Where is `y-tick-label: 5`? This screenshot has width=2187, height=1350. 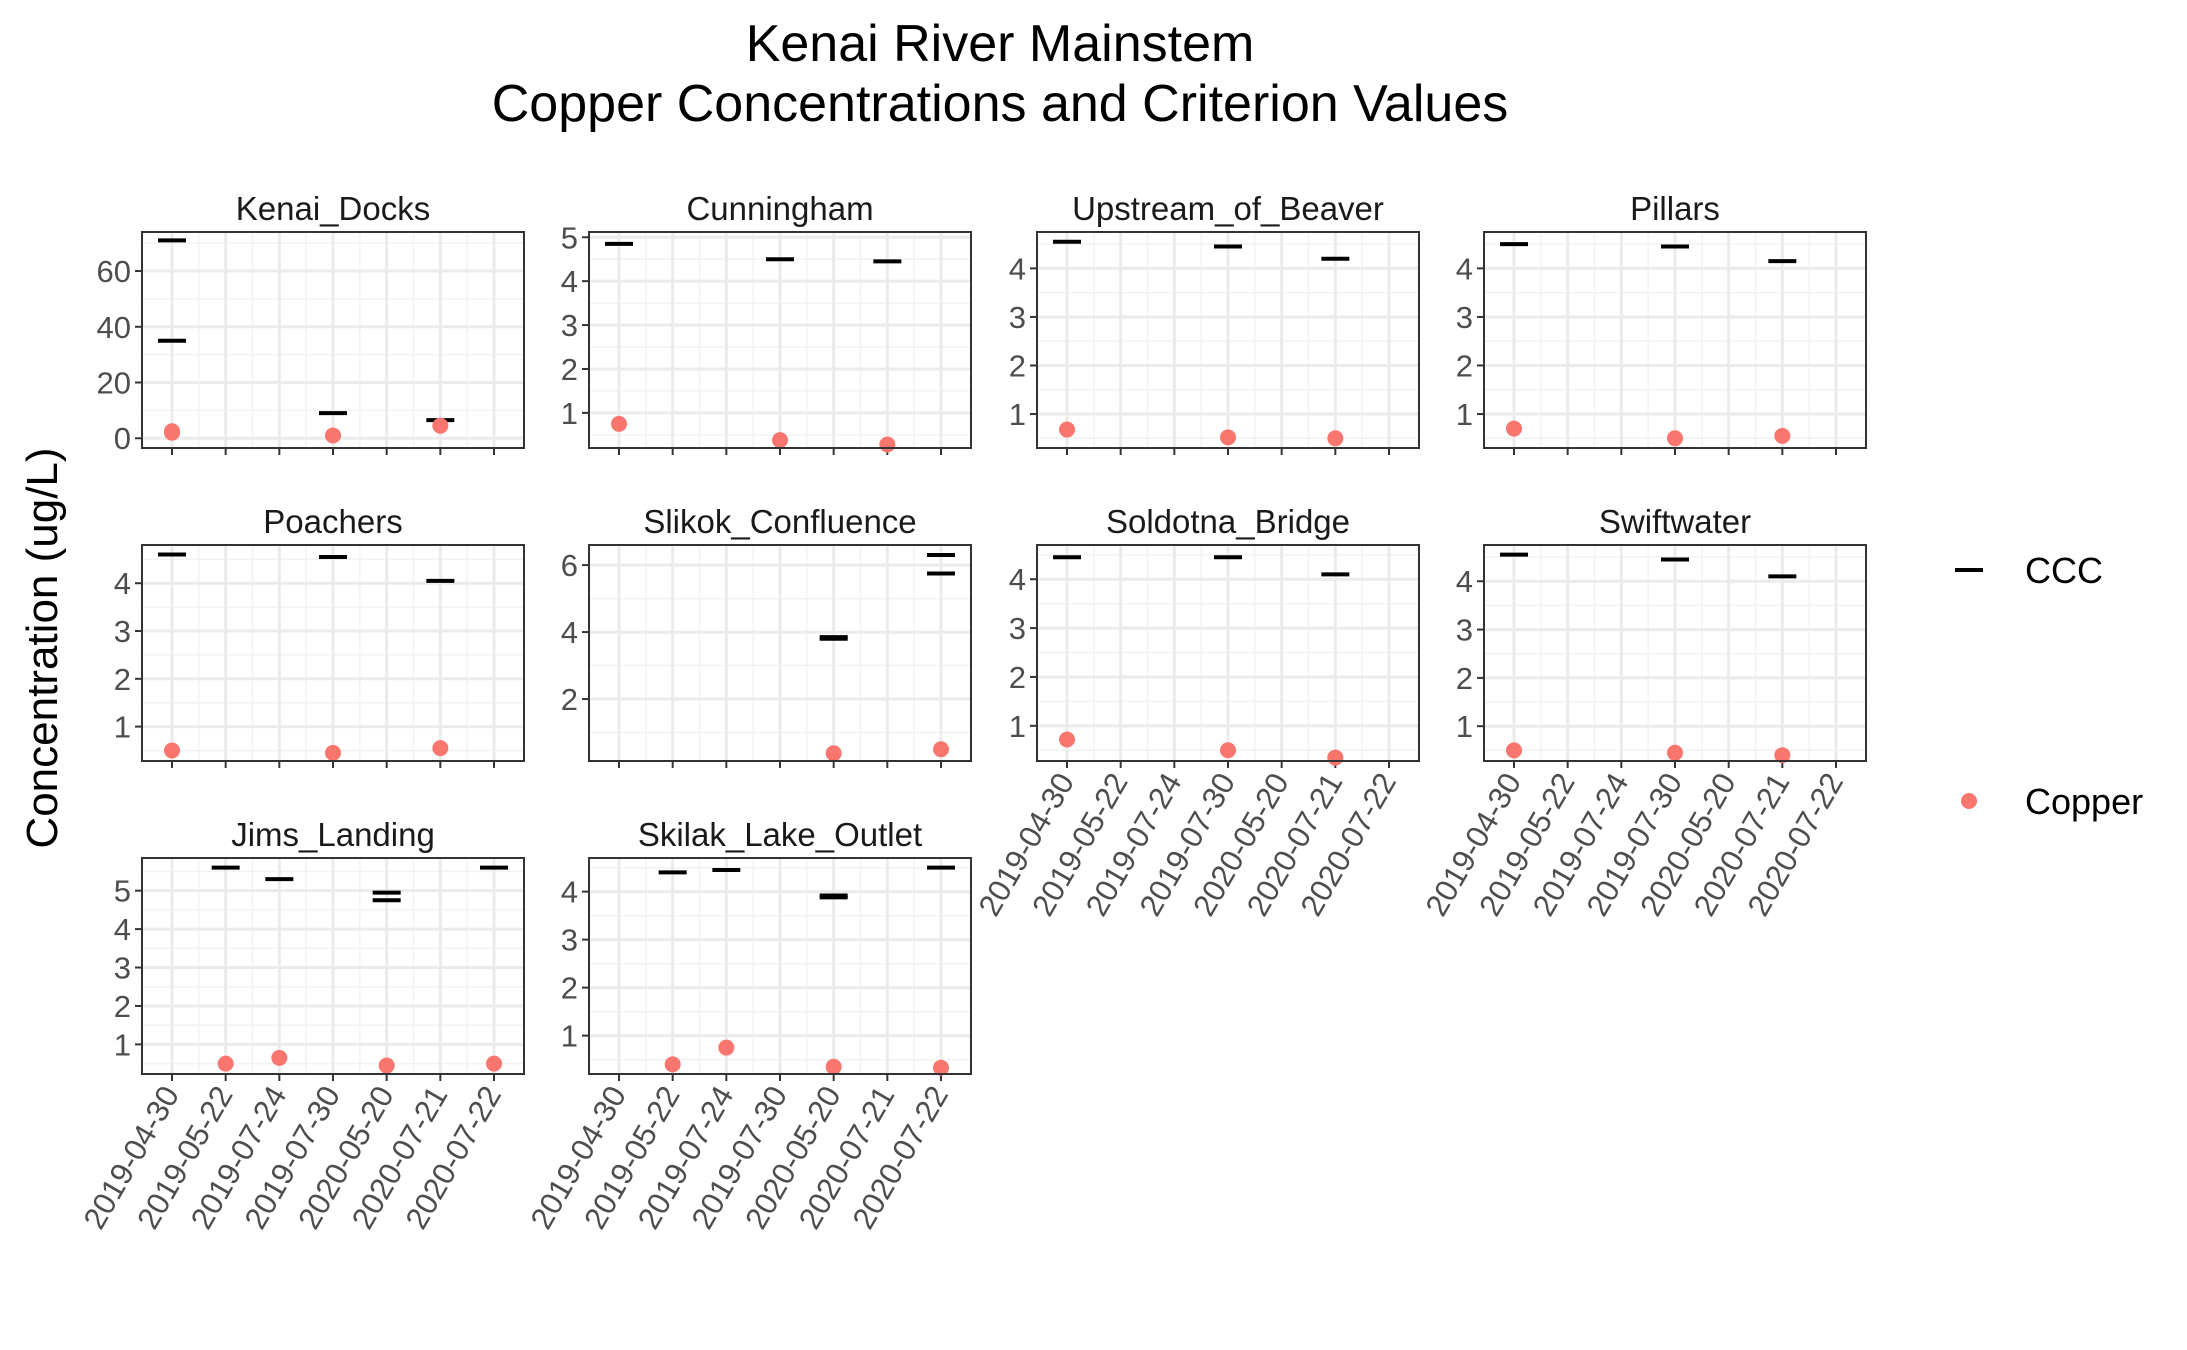
y-tick-label: 5 is located at coordinates (122, 891).